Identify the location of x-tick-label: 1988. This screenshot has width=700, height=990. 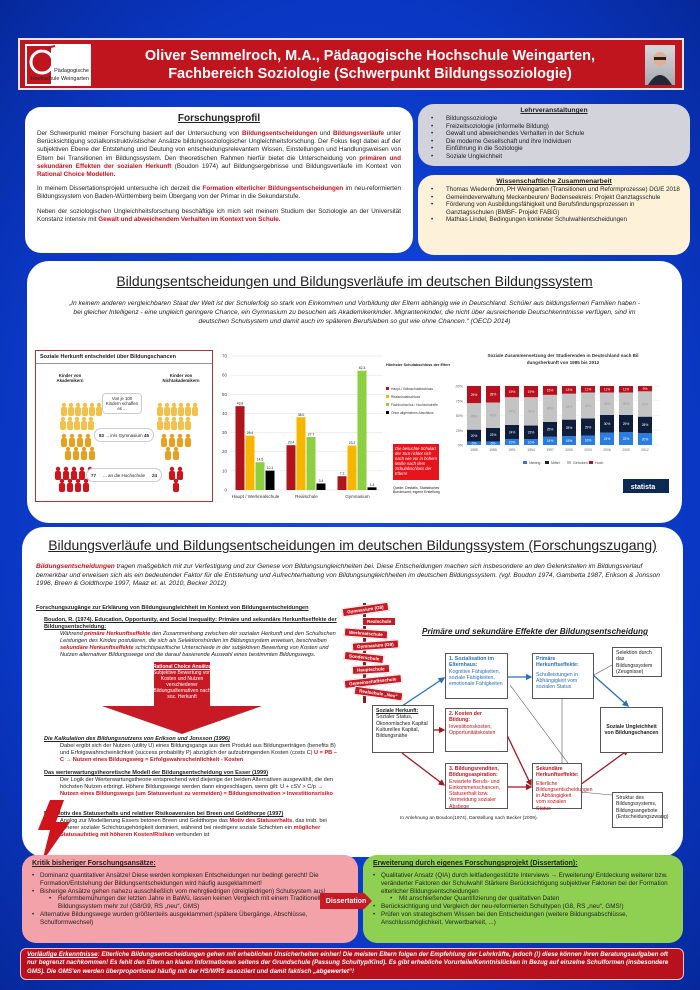
(493, 450).